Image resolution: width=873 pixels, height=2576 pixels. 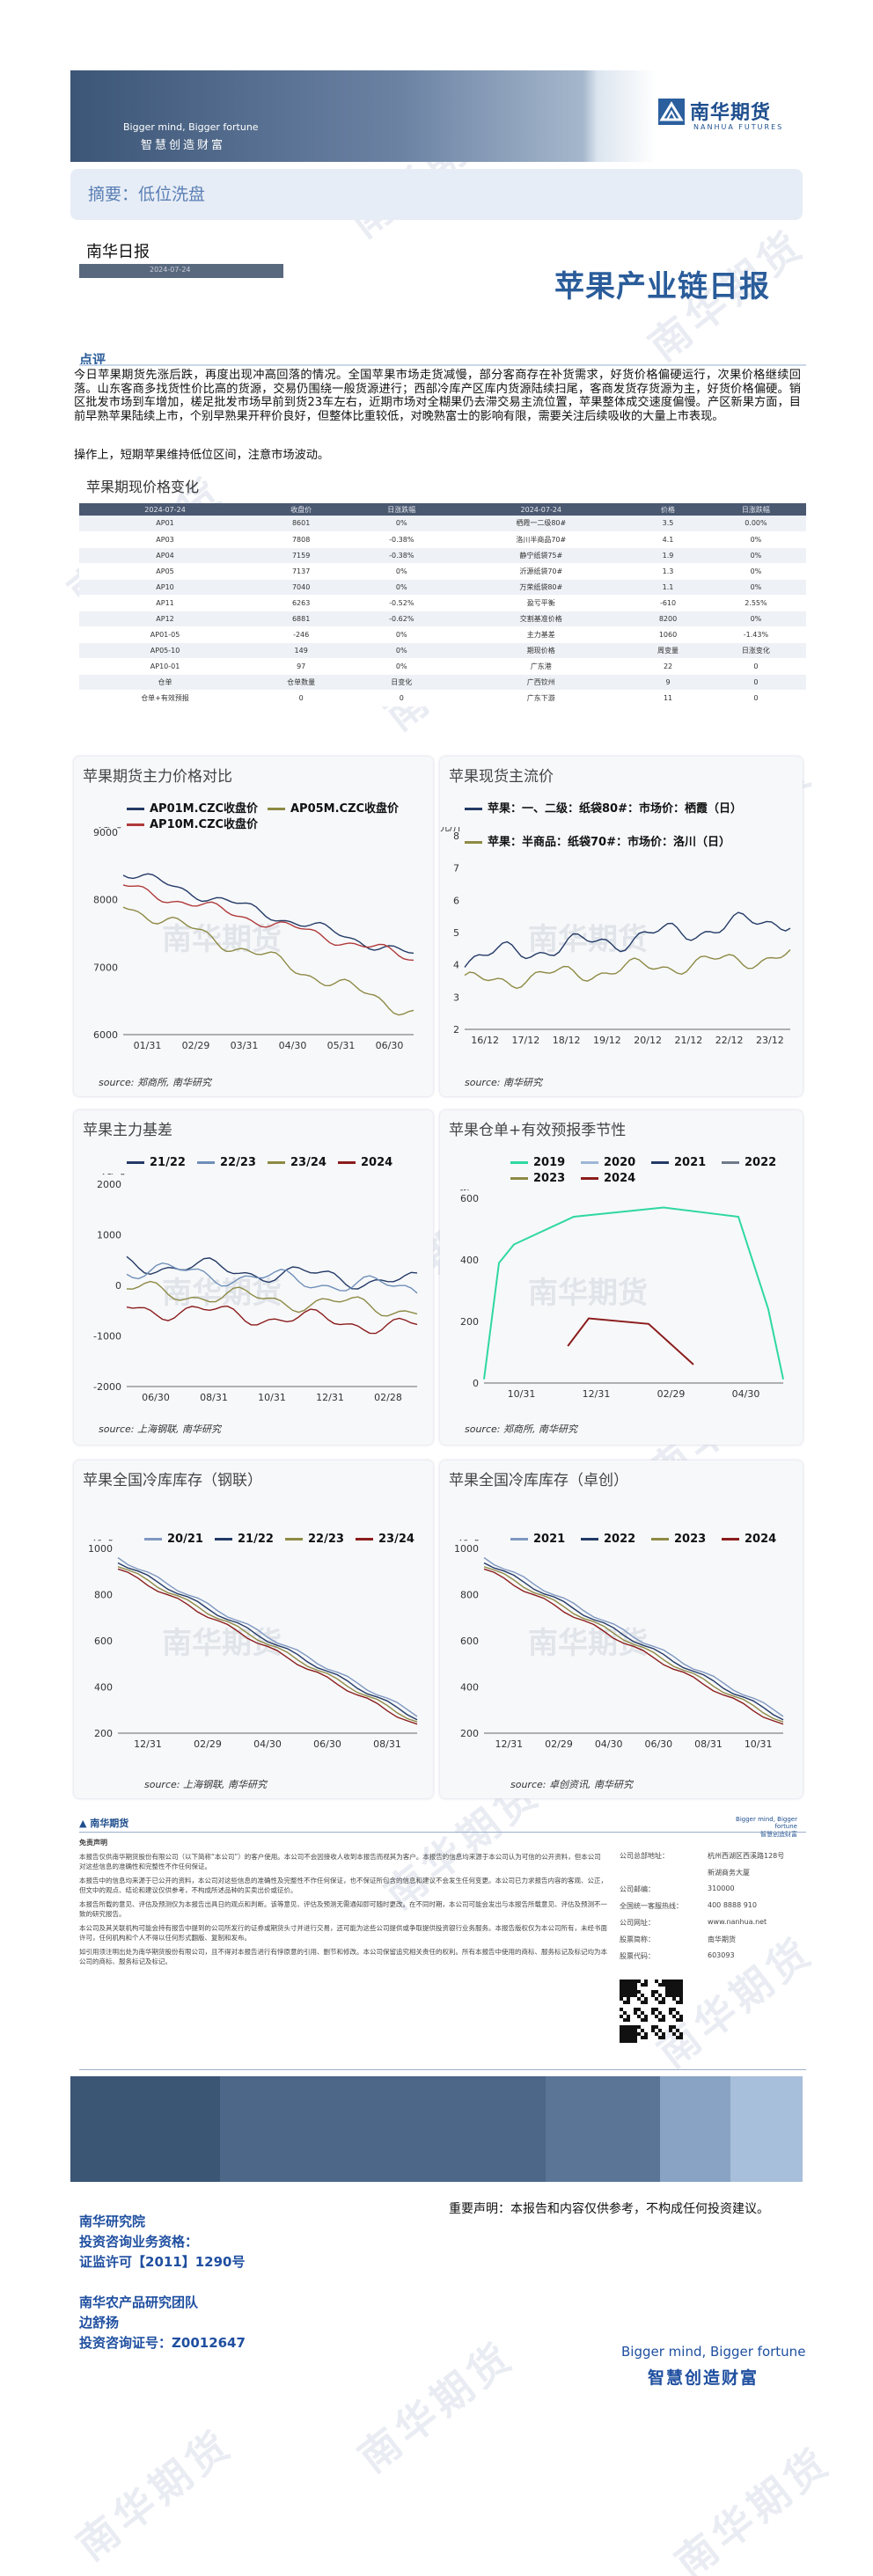 I want to click on contact-row: 新湖商务大厦, so click(x=712, y=1872).